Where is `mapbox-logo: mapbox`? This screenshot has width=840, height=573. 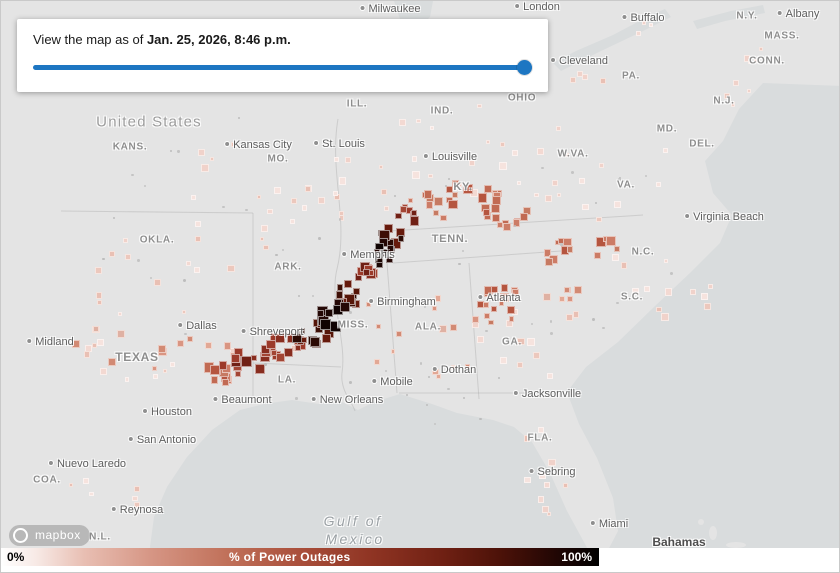
mapbox-logo: mapbox is located at coordinates (49, 535).